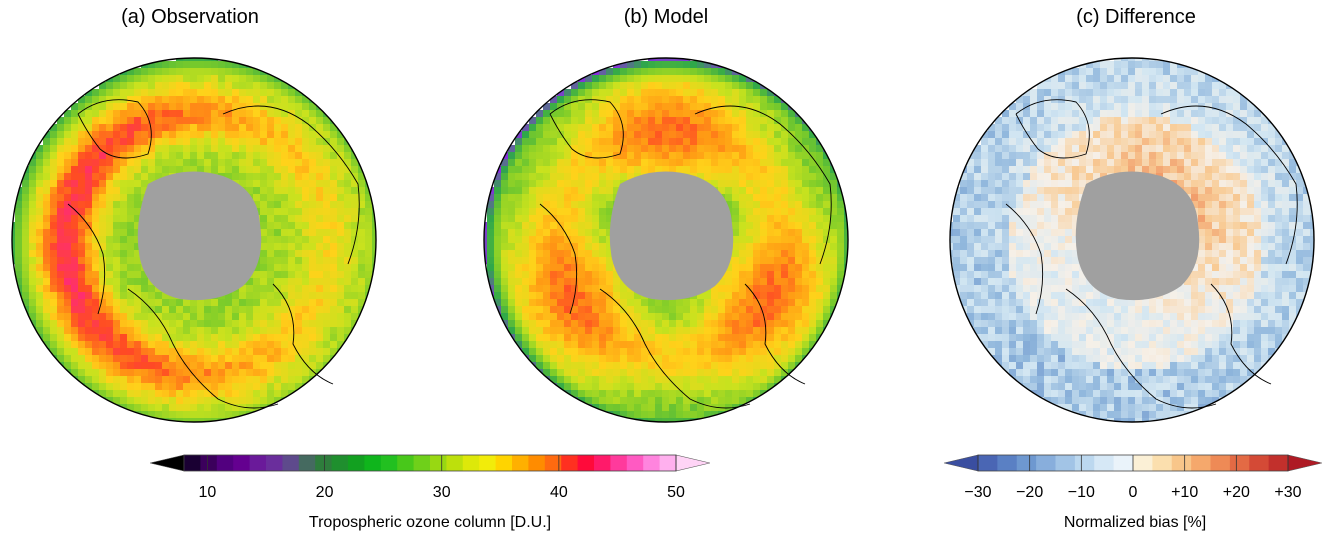 The width and height of the screenshot is (1325, 542). Describe the element at coordinates (1135, 522) in the screenshot. I see `colorbar-bias-label: Normalized bias [%]` at that location.